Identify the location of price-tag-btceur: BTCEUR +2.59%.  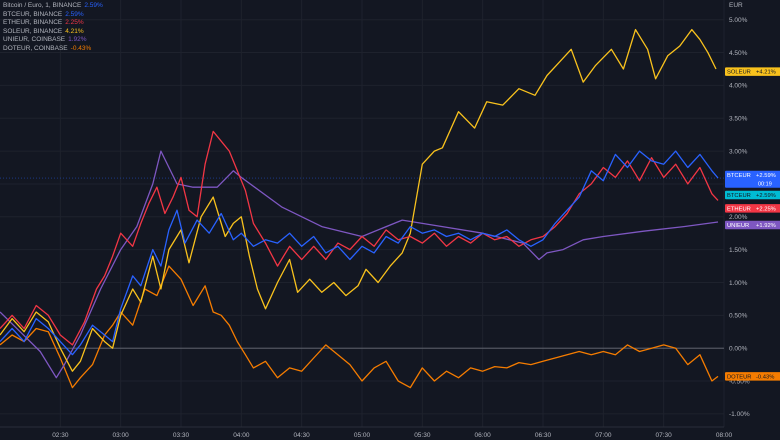
(752, 195).